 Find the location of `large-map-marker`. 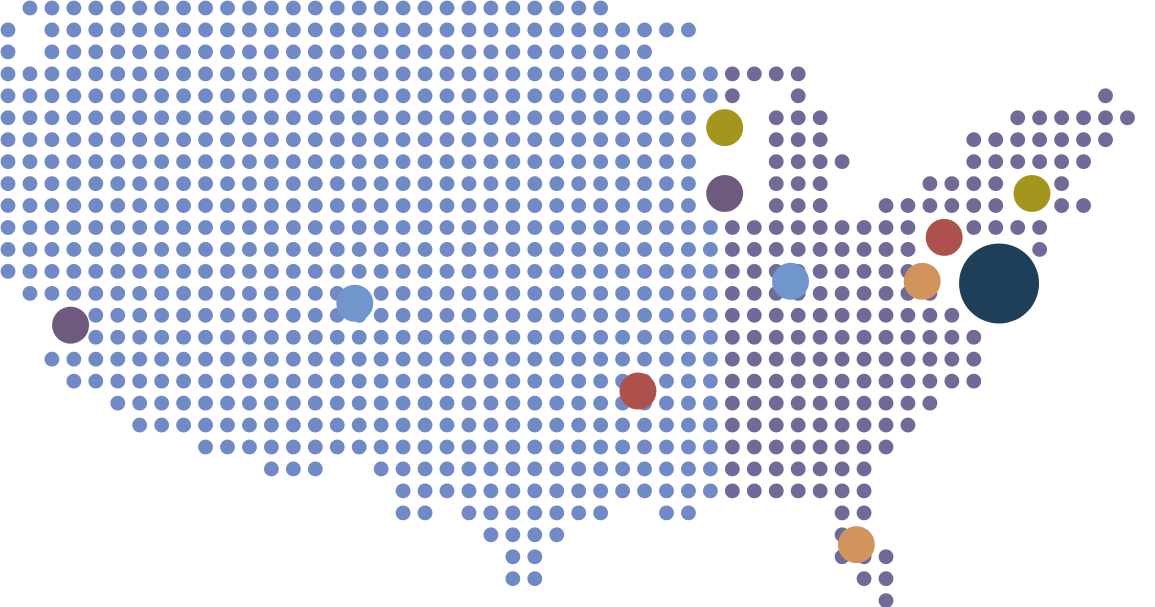

large-map-marker is located at coordinates (999, 283).